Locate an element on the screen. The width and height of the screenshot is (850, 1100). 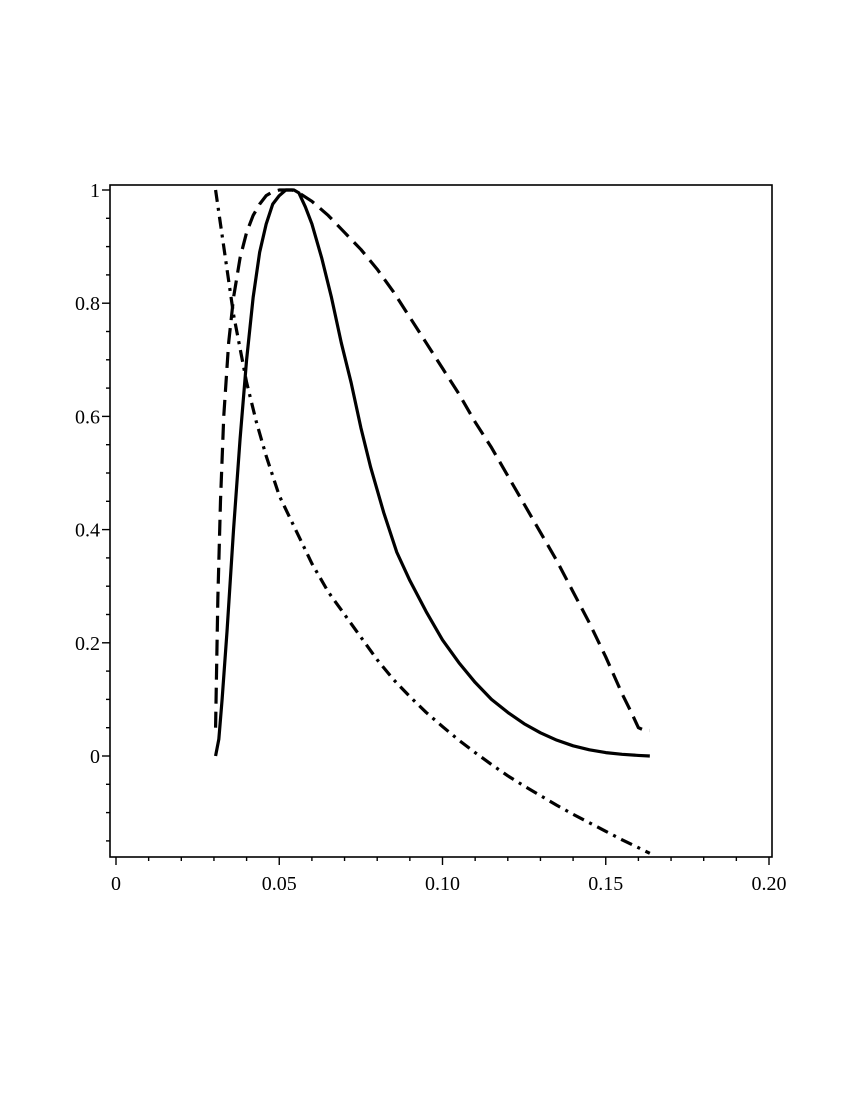
y-tick-label: 0.4 is located at coordinates (87, 531).